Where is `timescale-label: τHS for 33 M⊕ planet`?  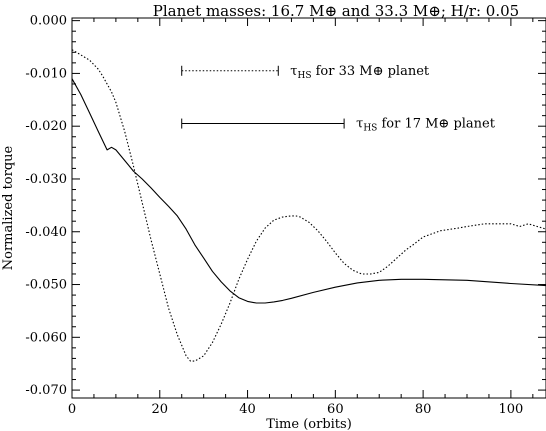 timescale-label: τHS for 33 M⊕ planet is located at coordinates (360, 72).